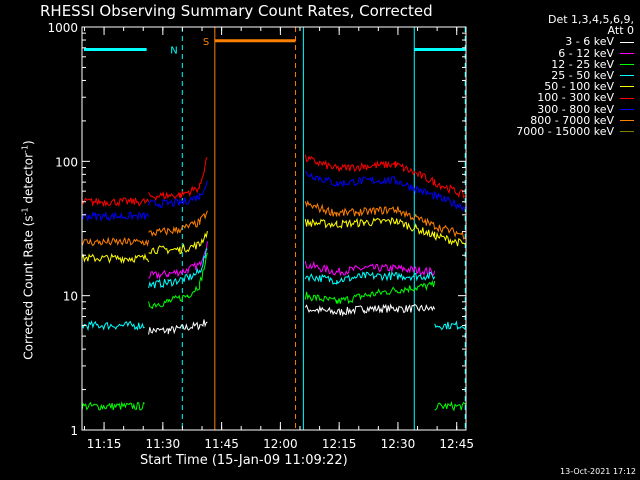  What do you see at coordinates (579, 87) in the screenshot?
I see `legend-label-4: 50 - 100 keV` at bounding box center [579, 87].